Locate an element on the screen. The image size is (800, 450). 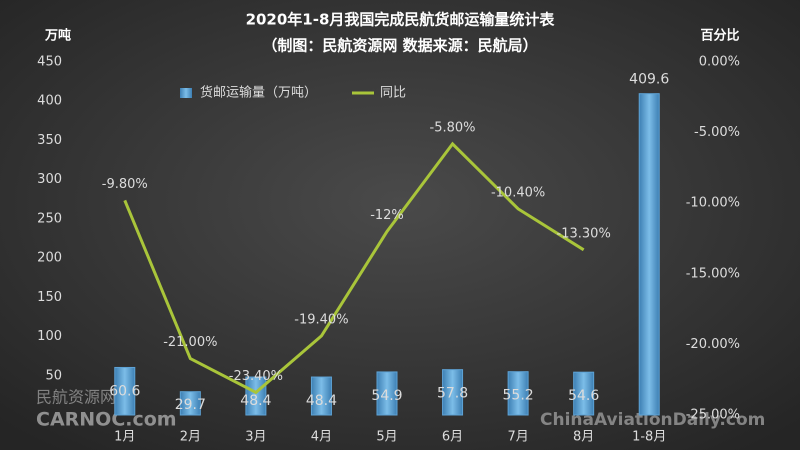
x-tick-label: 8月 is located at coordinates (583, 437).